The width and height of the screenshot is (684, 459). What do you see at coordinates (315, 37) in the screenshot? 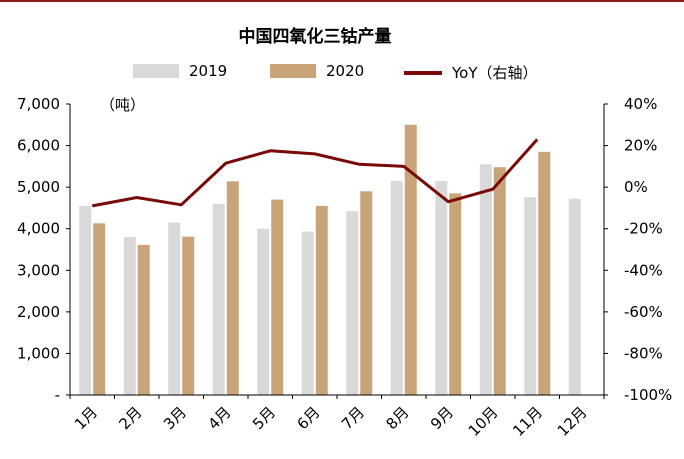
I see `chart-title: 中国四氧化三钴产量` at bounding box center [315, 37].